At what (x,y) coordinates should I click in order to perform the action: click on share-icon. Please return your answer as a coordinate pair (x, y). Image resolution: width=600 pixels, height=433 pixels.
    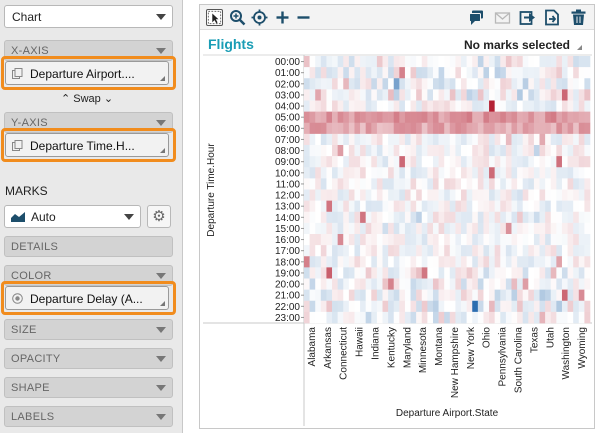
    Looking at the image, I should click on (527, 17).